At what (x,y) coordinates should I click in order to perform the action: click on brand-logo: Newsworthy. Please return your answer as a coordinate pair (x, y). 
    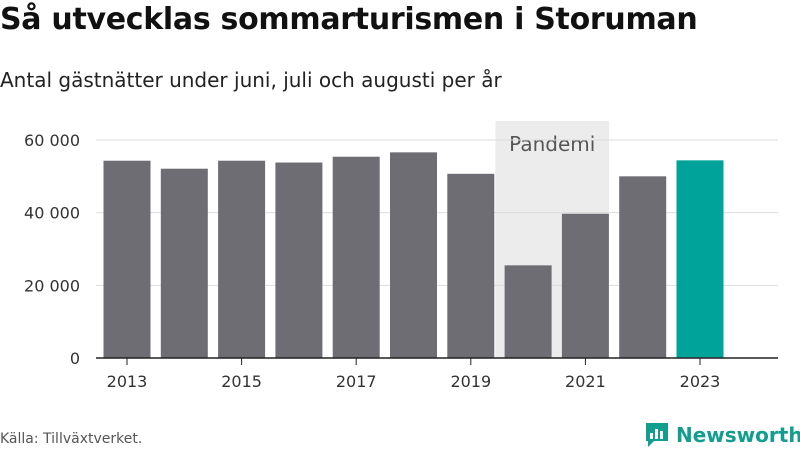
    Looking at the image, I should click on (722, 435).